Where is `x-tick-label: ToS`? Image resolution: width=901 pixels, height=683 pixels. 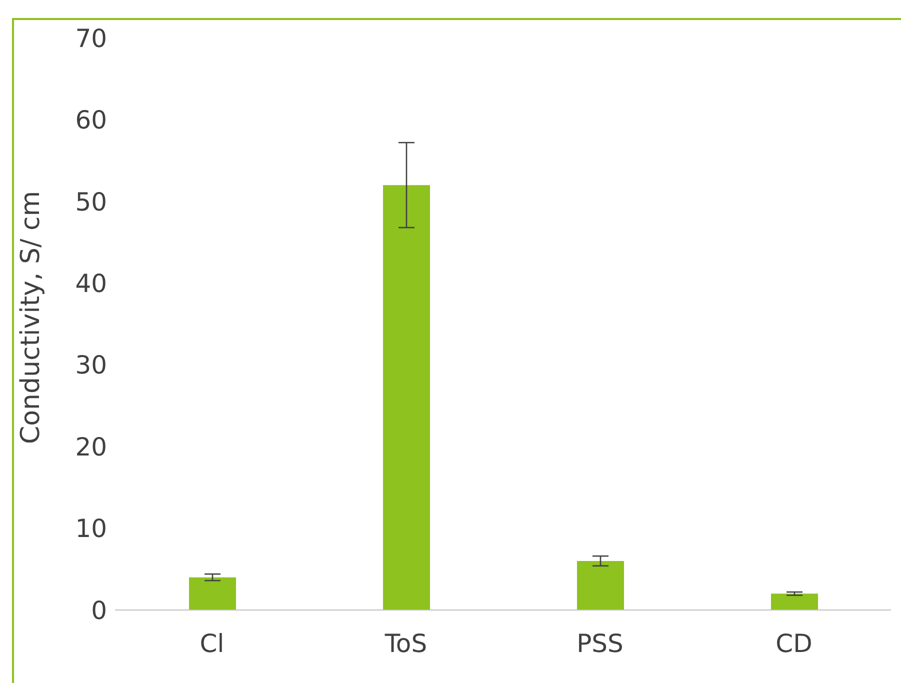 x-tick-label: ToS is located at coordinates (406, 643).